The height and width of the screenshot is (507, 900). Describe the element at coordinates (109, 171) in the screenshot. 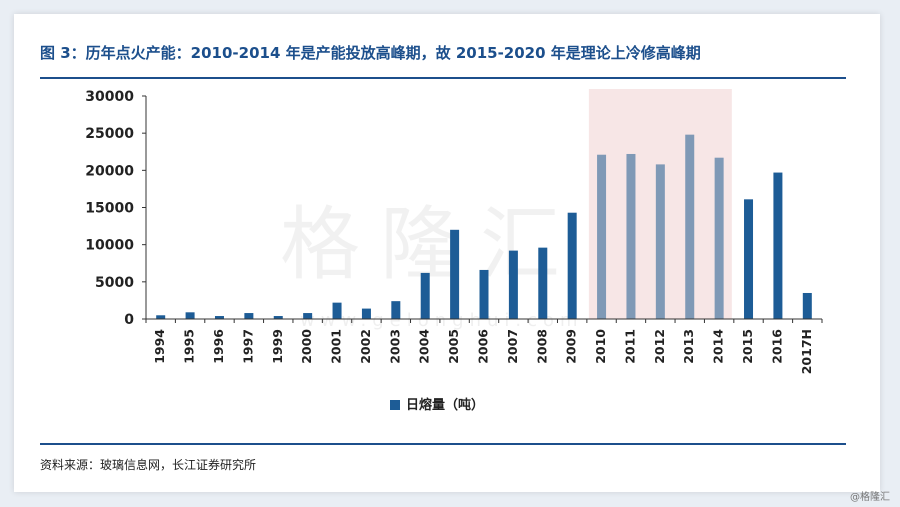

I see `y-tick-label: 20000` at that location.